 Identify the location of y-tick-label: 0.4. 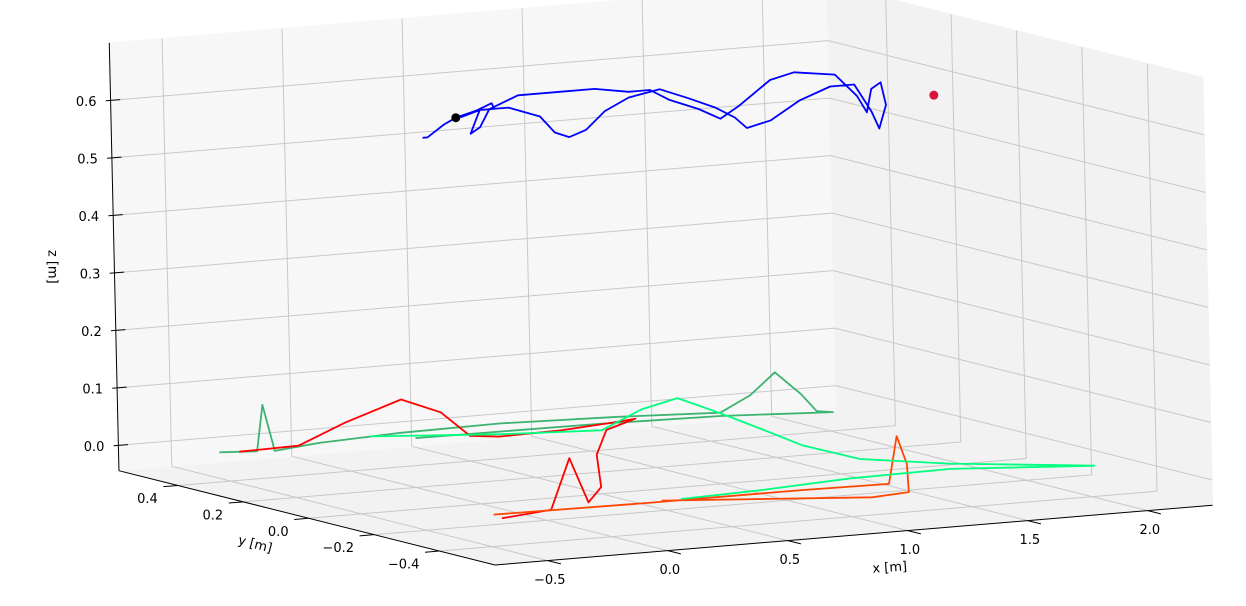
(147, 499).